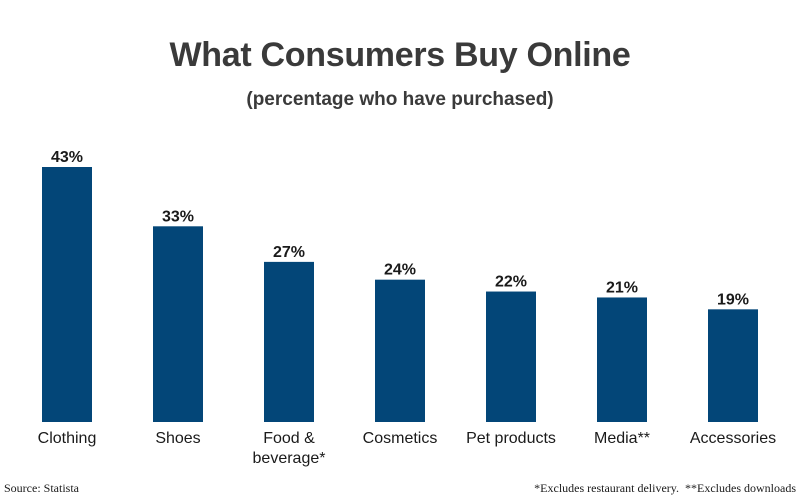  I want to click on value-label-0: 43%, so click(67, 157).